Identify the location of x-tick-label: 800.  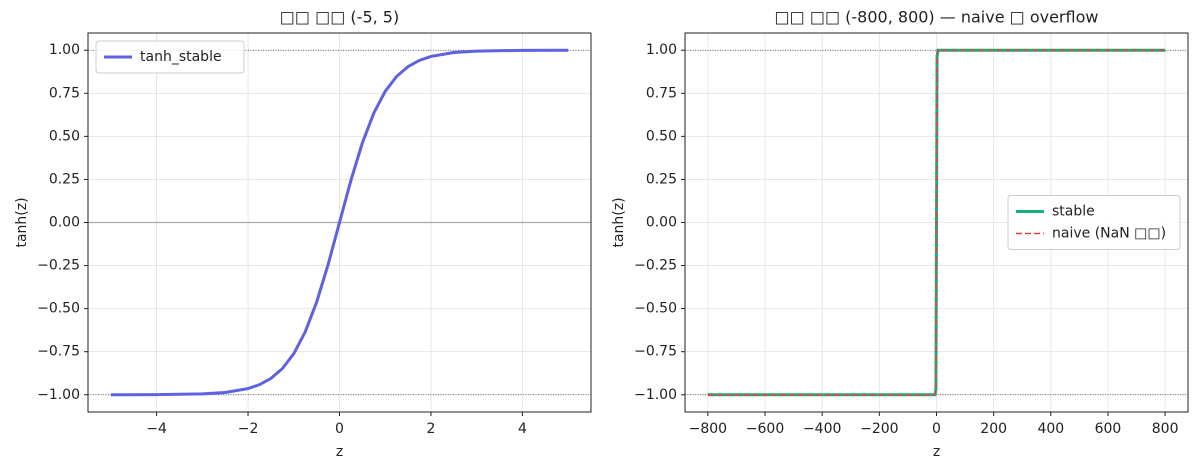
(1165, 429).